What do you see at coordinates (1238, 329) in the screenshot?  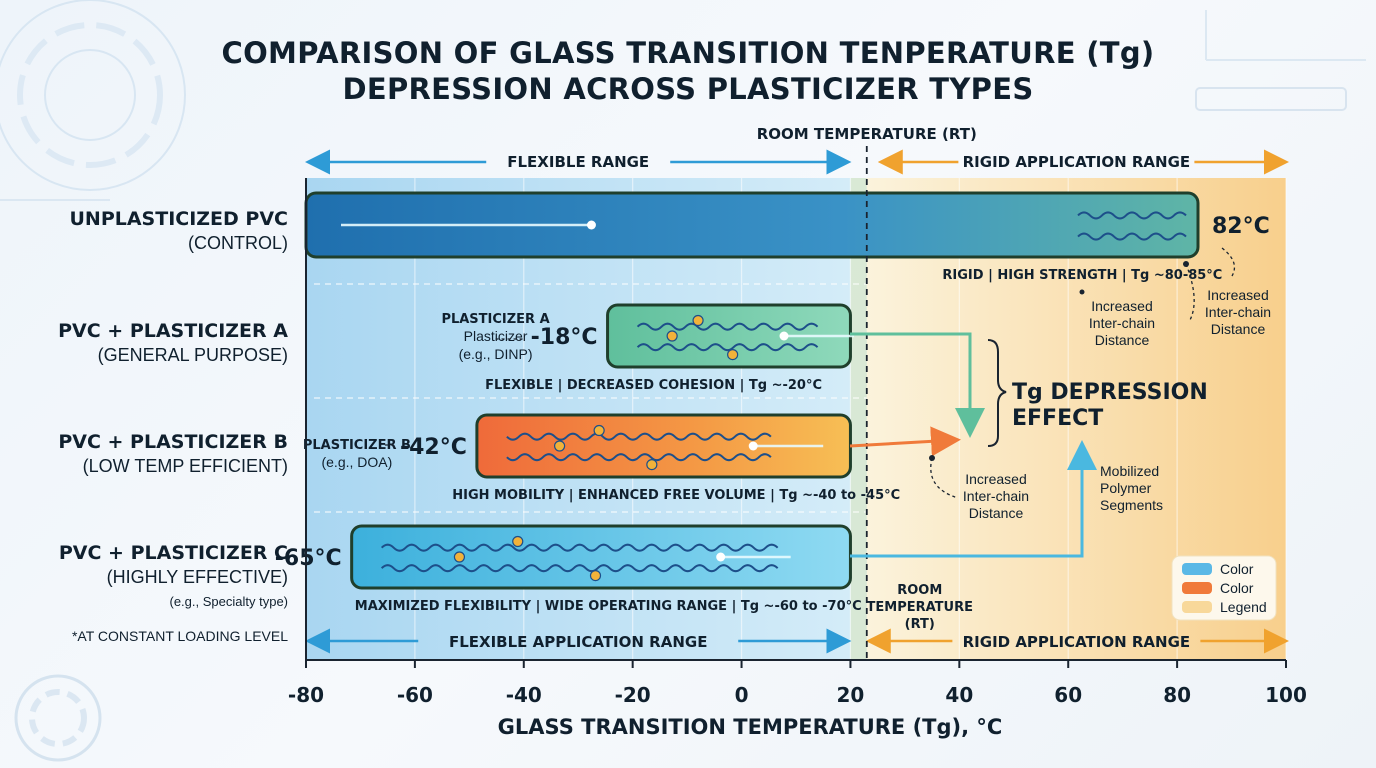 I see `inter-chain-2-line-3: Distance` at bounding box center [1238, 329].